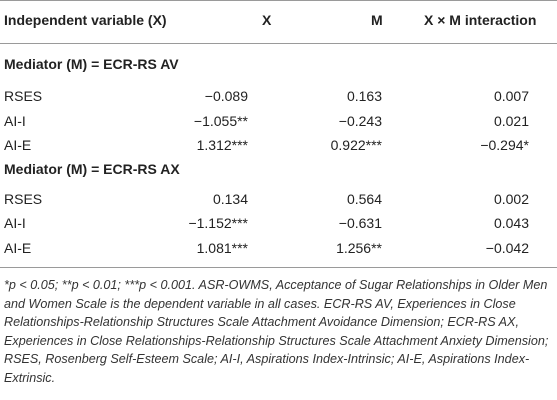 The image size is (557, 400). I want to click on cell-x: 1.312***, so click(222, 145).